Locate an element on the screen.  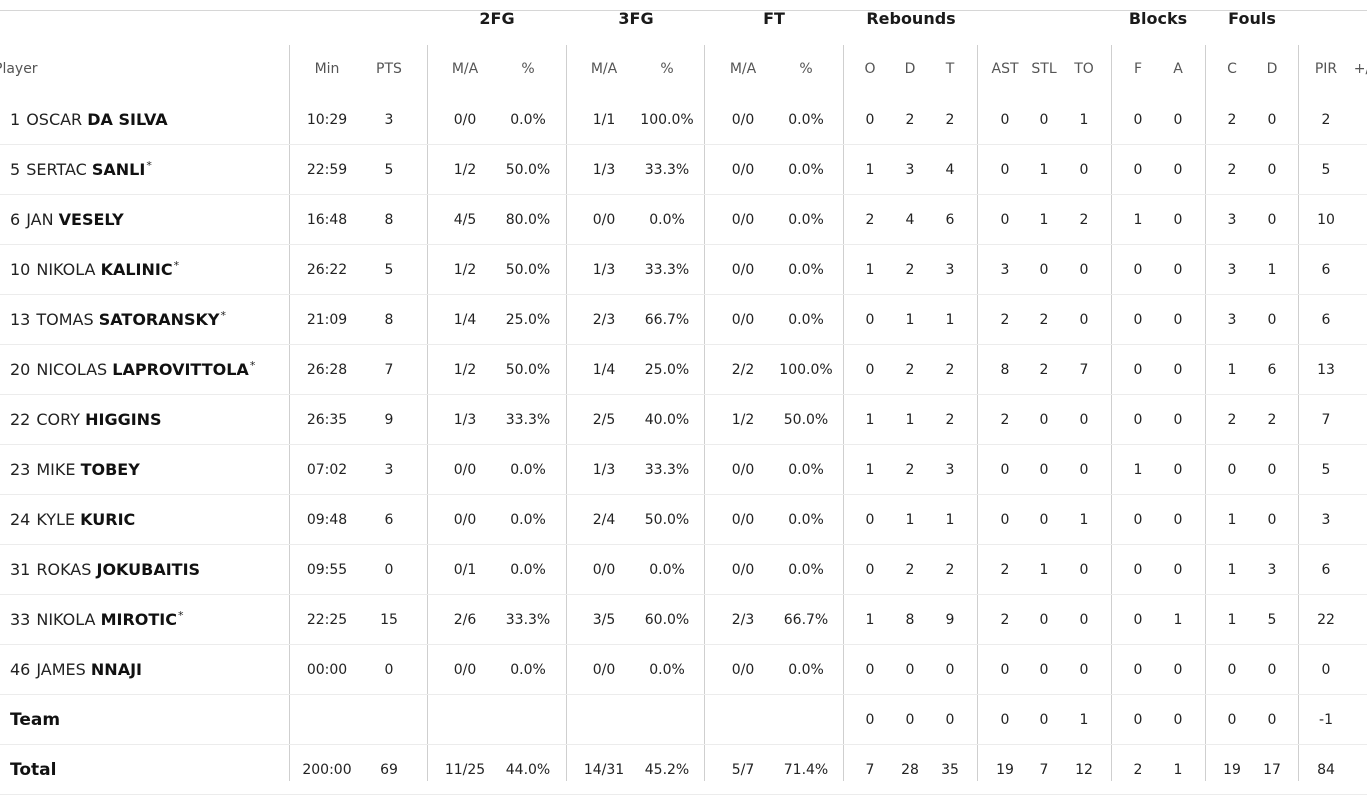
group-header-fouls: Fouls is located at coordinates (1252, 18).